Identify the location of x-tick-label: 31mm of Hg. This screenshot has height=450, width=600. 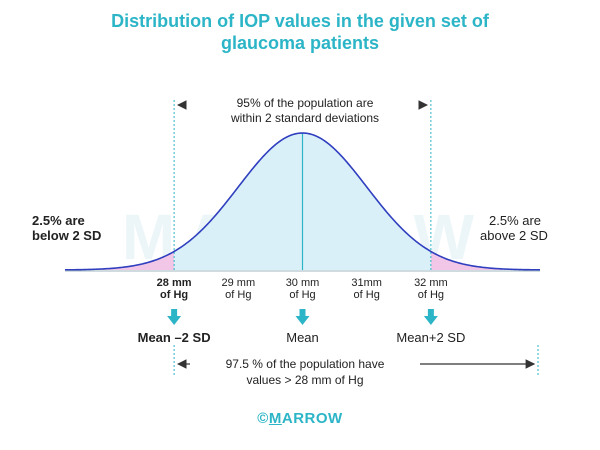
(367, 289).